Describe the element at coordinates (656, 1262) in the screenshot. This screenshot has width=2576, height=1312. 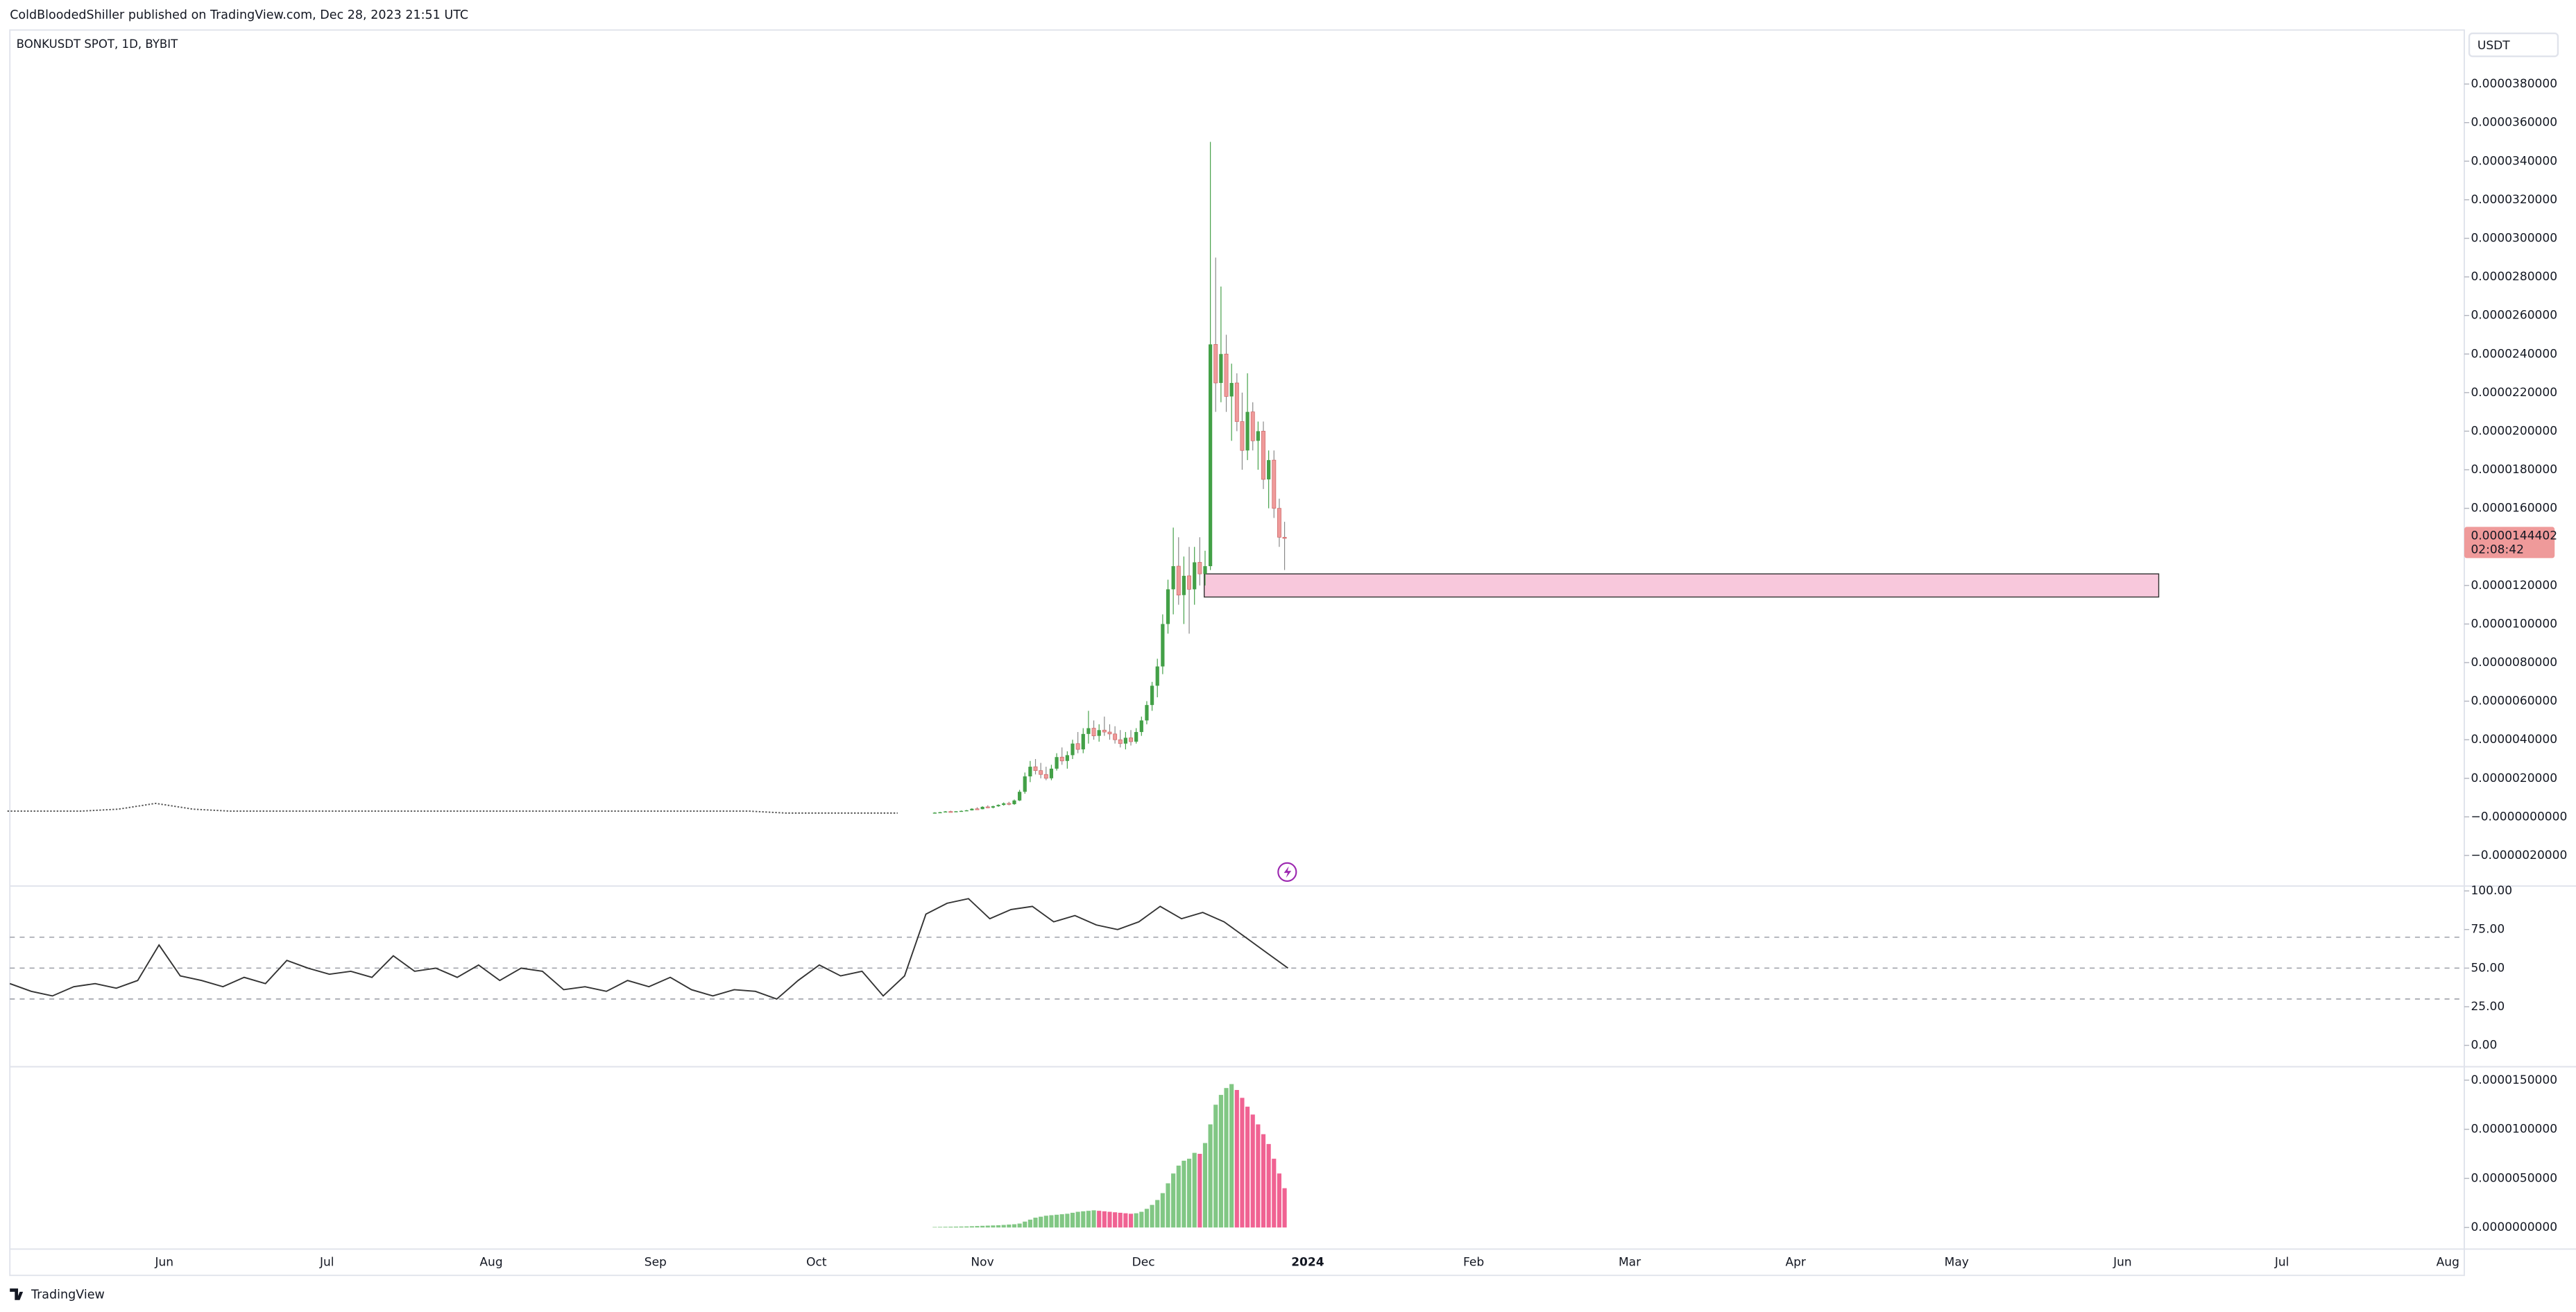
I see `x-tick-label: Sep` at that location.